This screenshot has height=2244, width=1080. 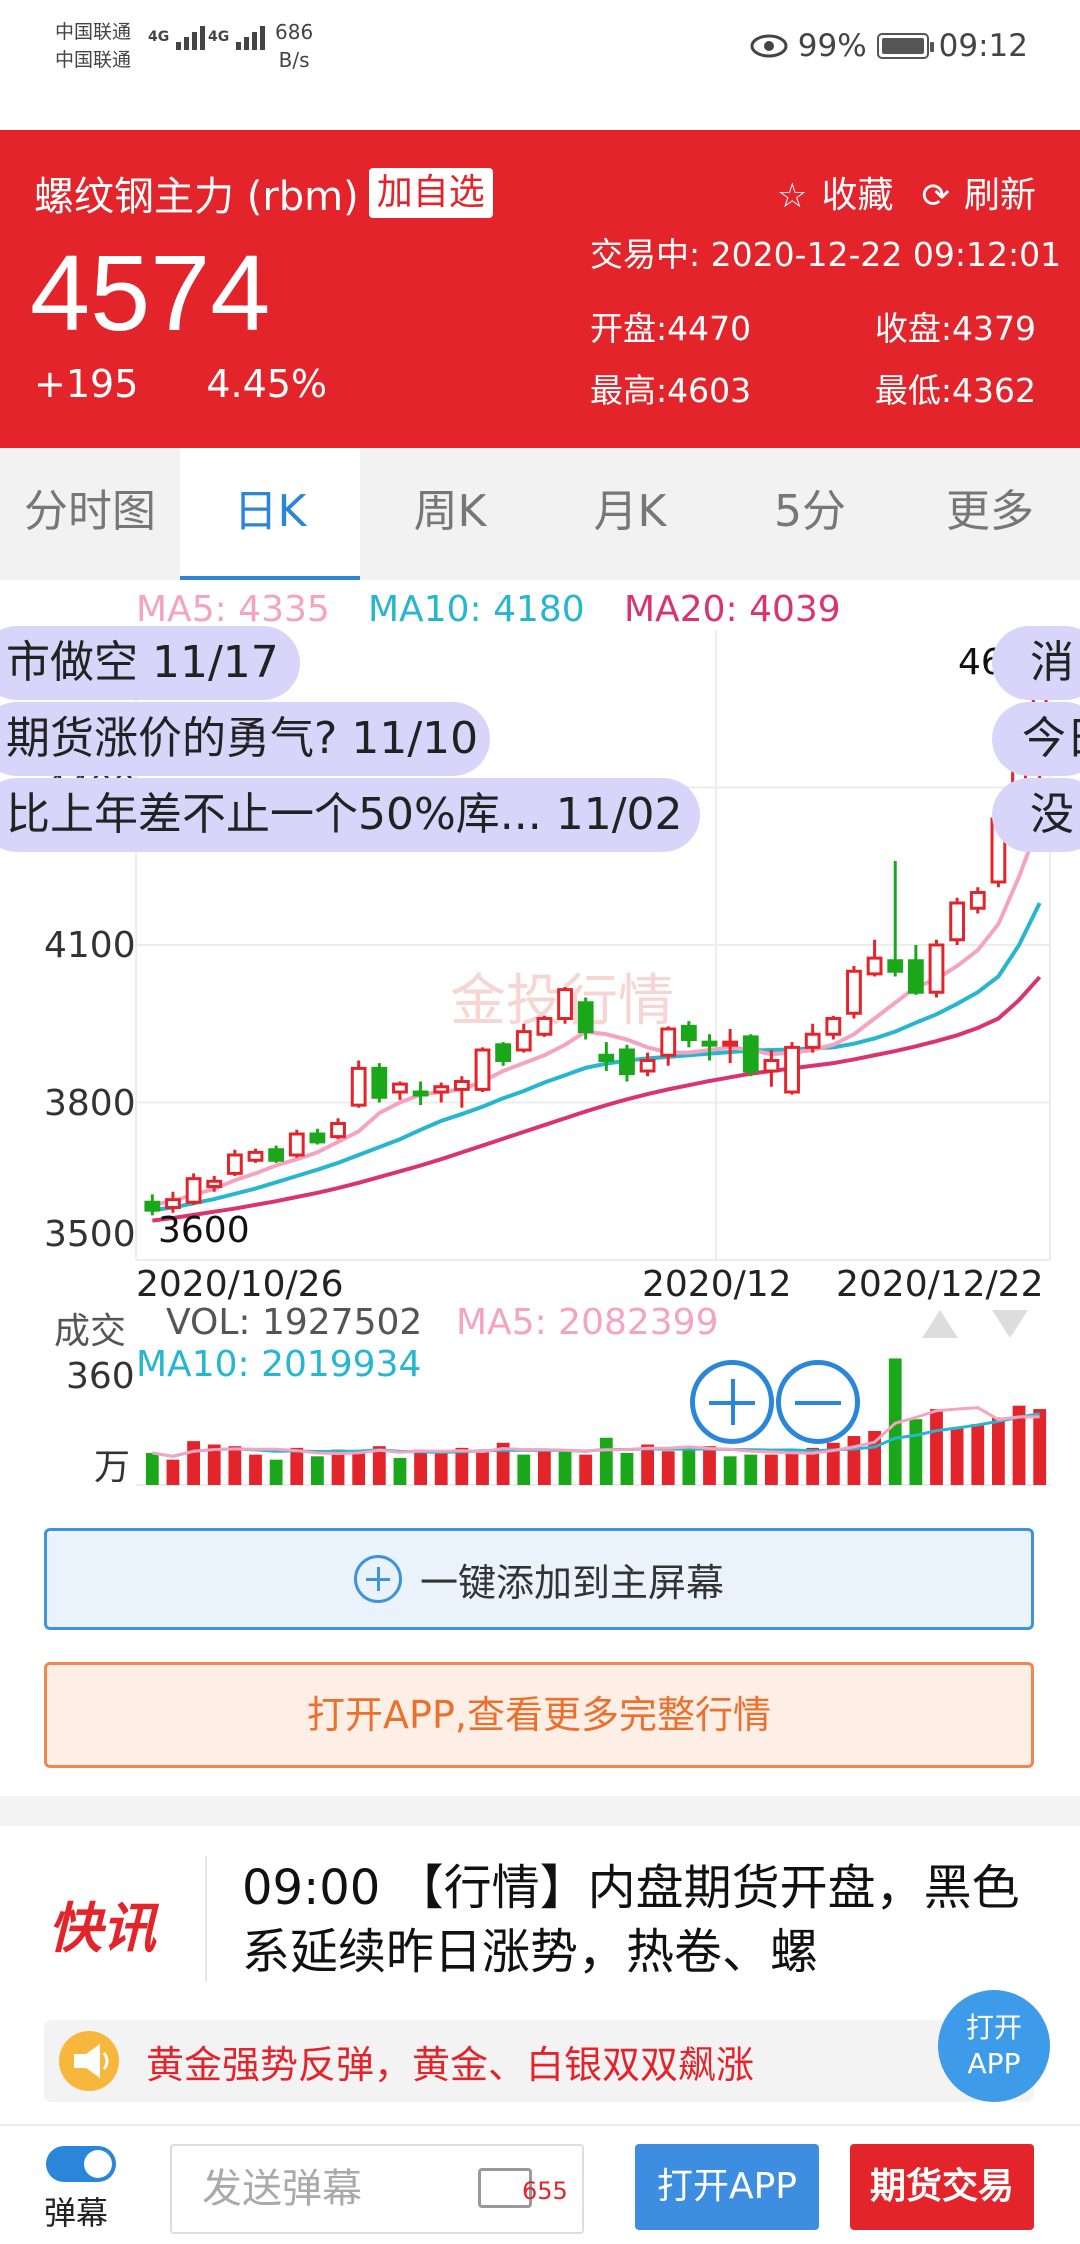 I want to click on tab-more: 更多, so click(x=990, y=511).